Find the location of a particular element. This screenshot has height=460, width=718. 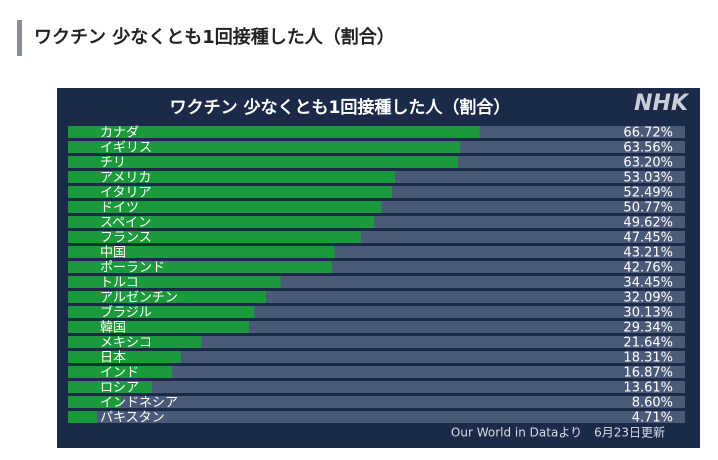

value-label: 47.45% is located at coordinates (648, 238).